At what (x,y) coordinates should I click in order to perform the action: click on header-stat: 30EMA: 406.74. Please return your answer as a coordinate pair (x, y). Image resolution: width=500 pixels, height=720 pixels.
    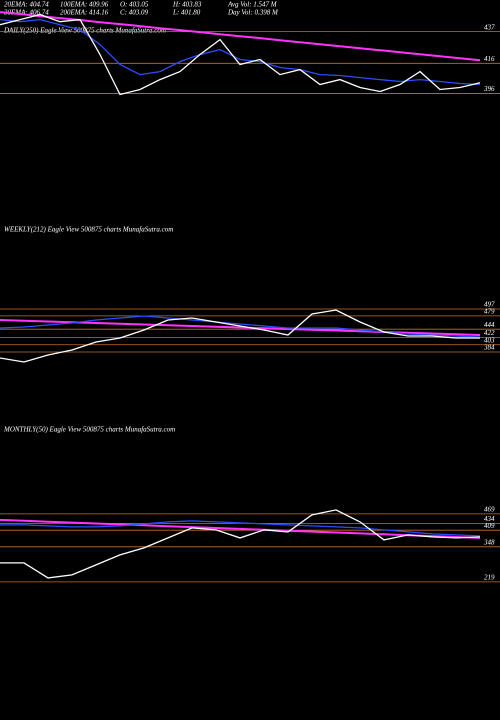
    Looking at the image, I should click on (26, 13).